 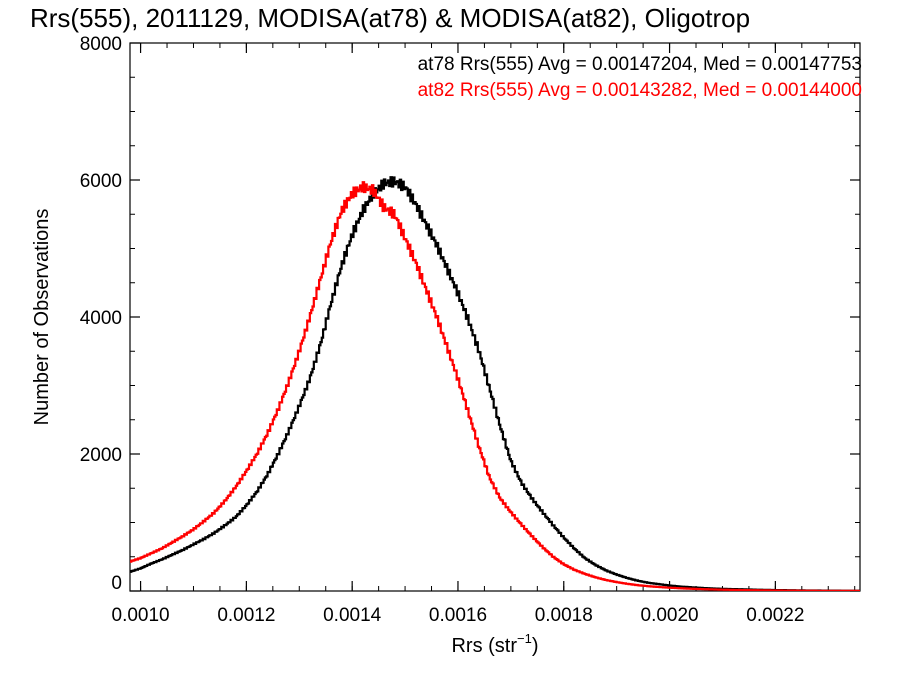 I want to click on x-tick-label: 0.0010, so click(x=141, y=615).